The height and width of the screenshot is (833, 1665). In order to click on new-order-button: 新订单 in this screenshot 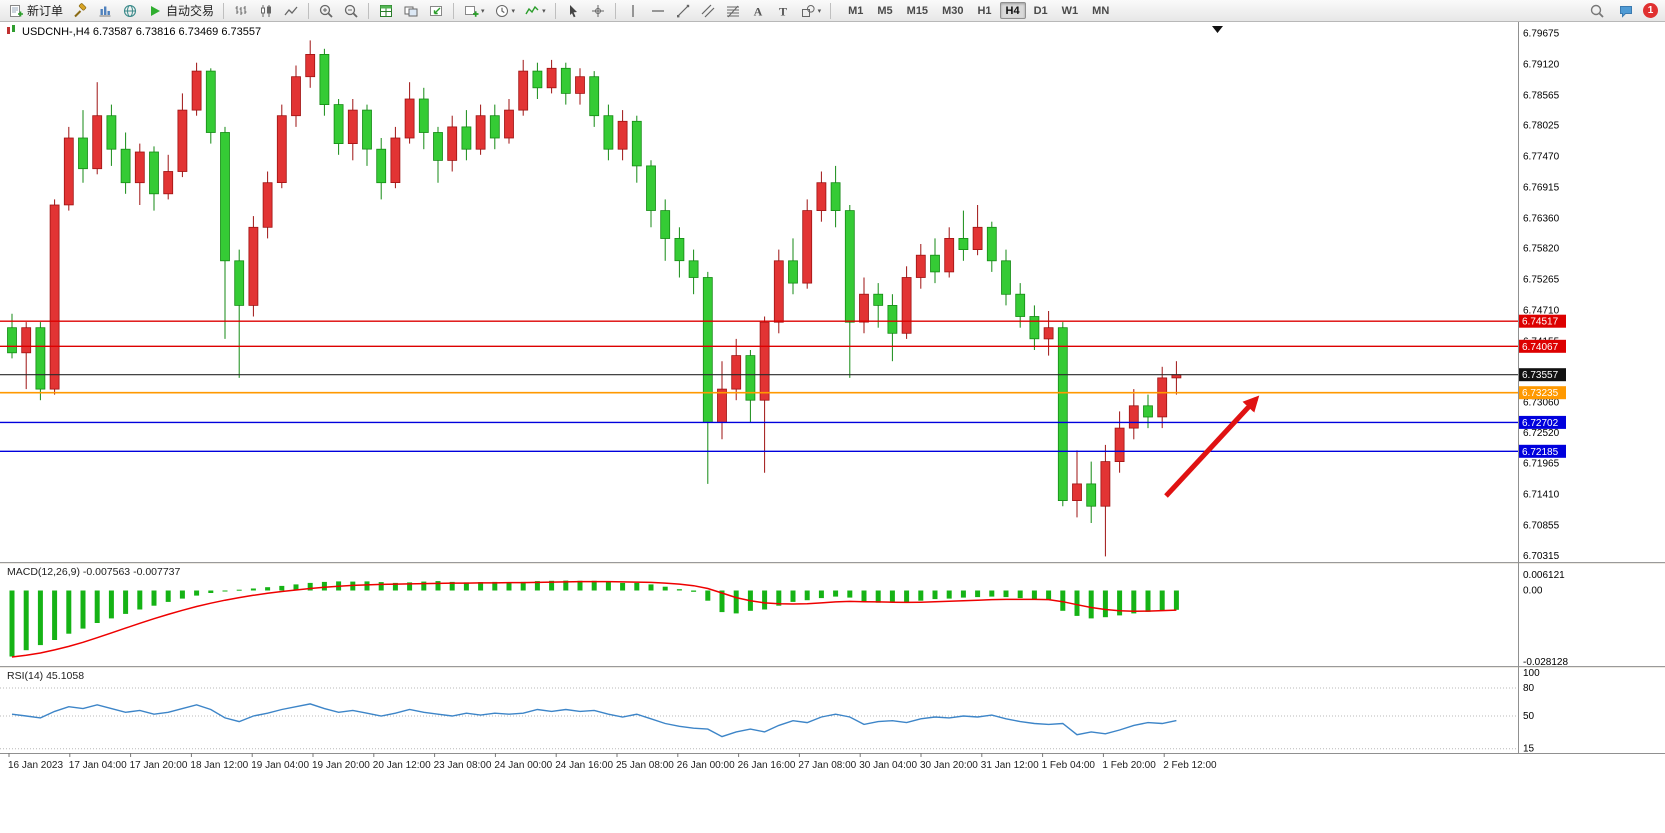, I will do `click(35, 10)`.